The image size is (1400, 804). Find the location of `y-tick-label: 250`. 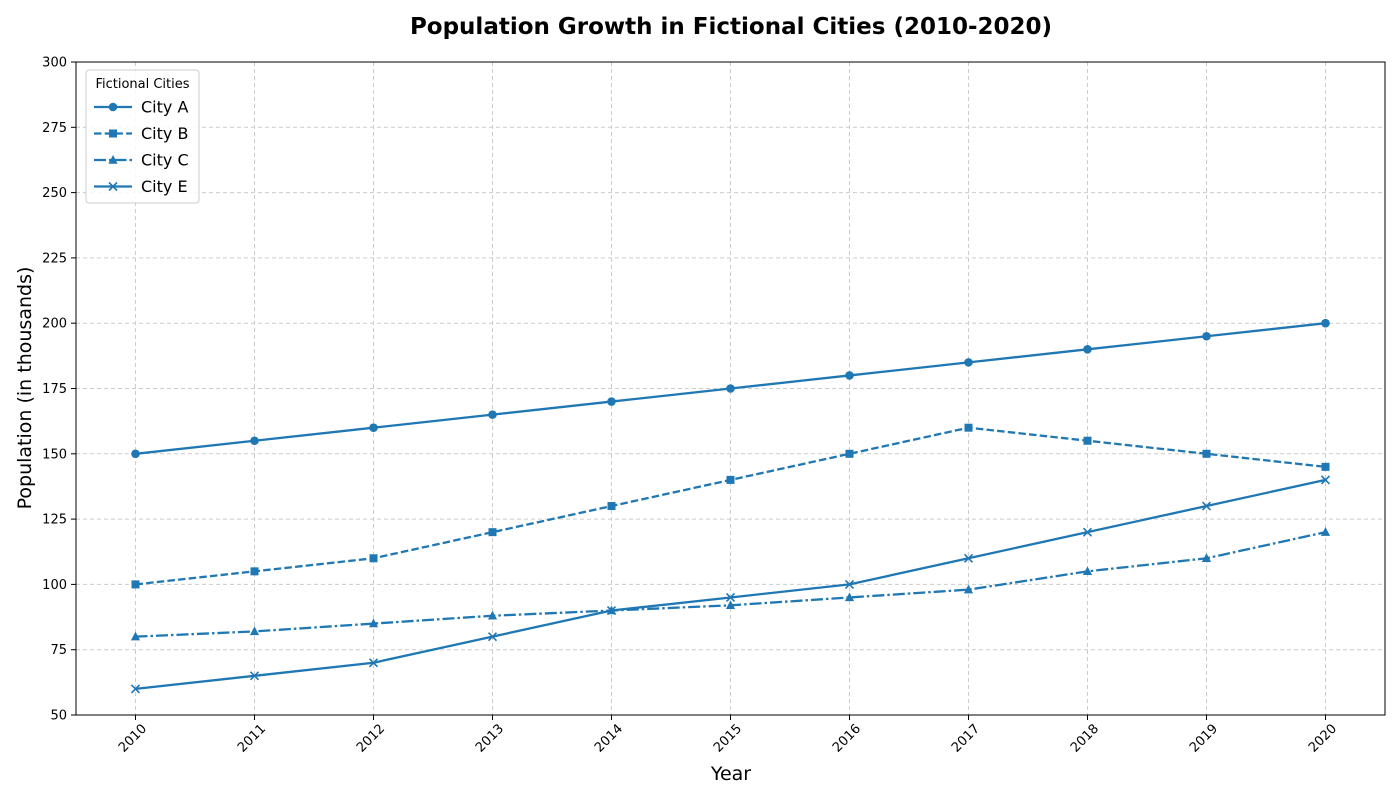

y-tick-label: 250 is located at coordinates (54, 193).